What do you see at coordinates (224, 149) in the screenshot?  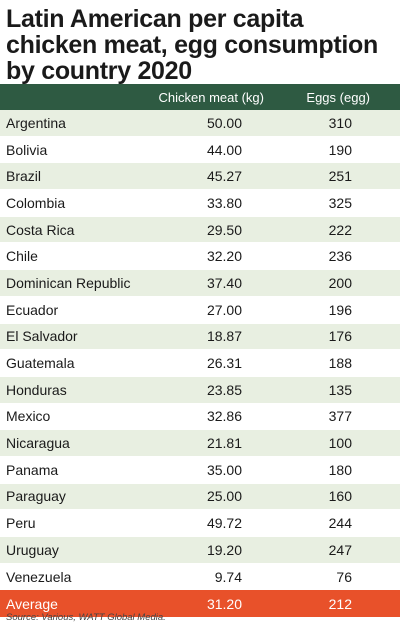 I see `chicken-cell: 44.00` at bounding box center [224, 149].